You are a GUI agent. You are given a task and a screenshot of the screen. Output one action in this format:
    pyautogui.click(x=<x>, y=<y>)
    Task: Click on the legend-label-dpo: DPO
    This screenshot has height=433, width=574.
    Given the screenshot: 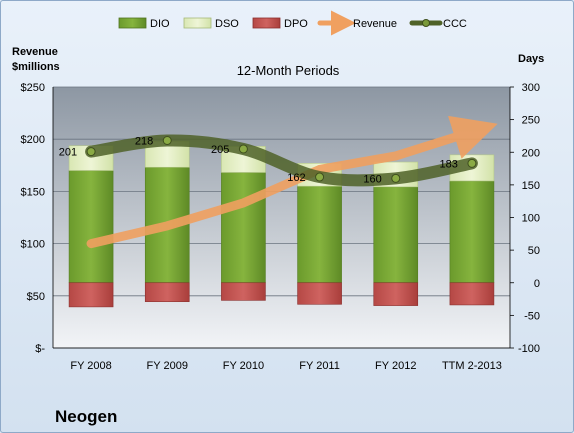 What is the action you would take?
    pyautogui.click(x=296, y=24)
    